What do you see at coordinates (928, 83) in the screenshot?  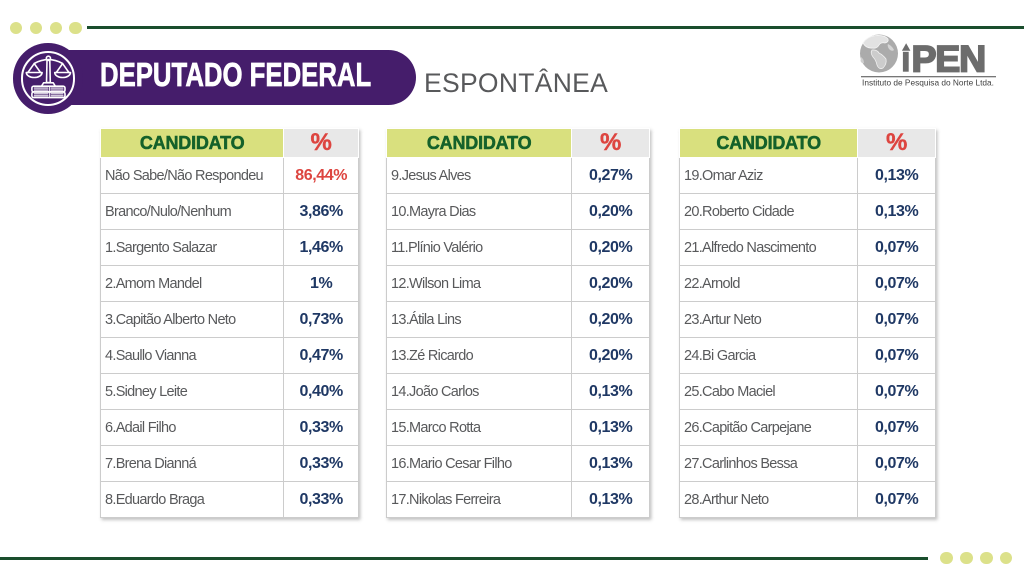 I see `svg-text:Instituto de Pesquisa do Norte: Instituto de Pesquisa do Norte Ltda.` at bounding box center [928, 83].